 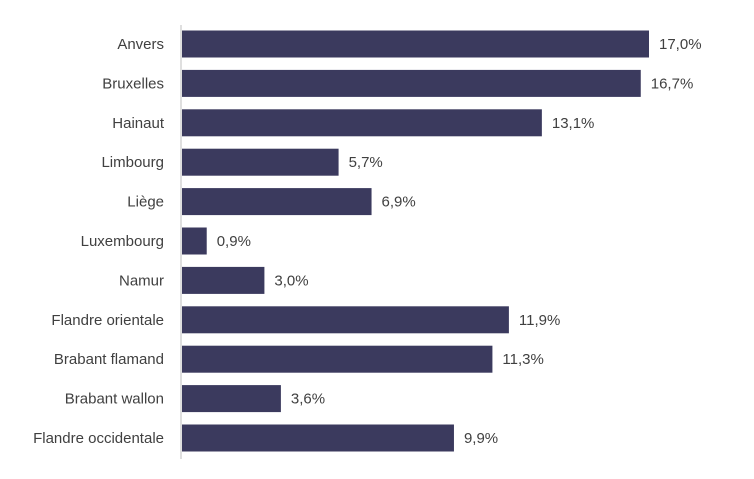 What do you see at coordinates (98, 438) in the screenshot?
I see `category-label: Flandre occidentale` at bounding box center [98, 438].